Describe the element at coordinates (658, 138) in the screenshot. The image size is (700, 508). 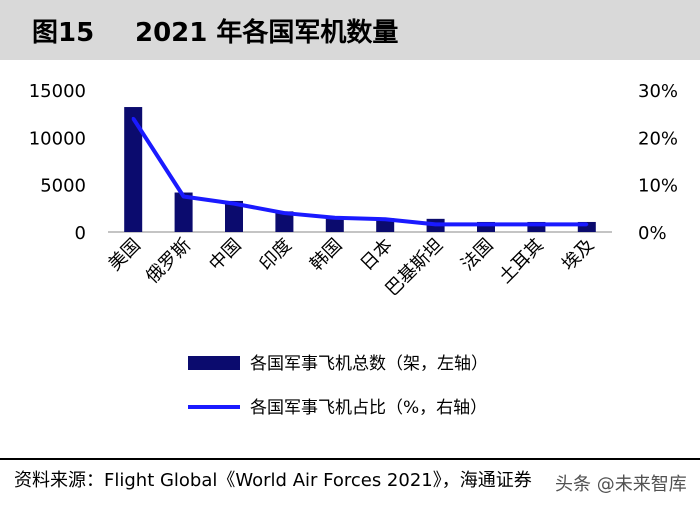
I see `right-tick-label: 20%` at that location.